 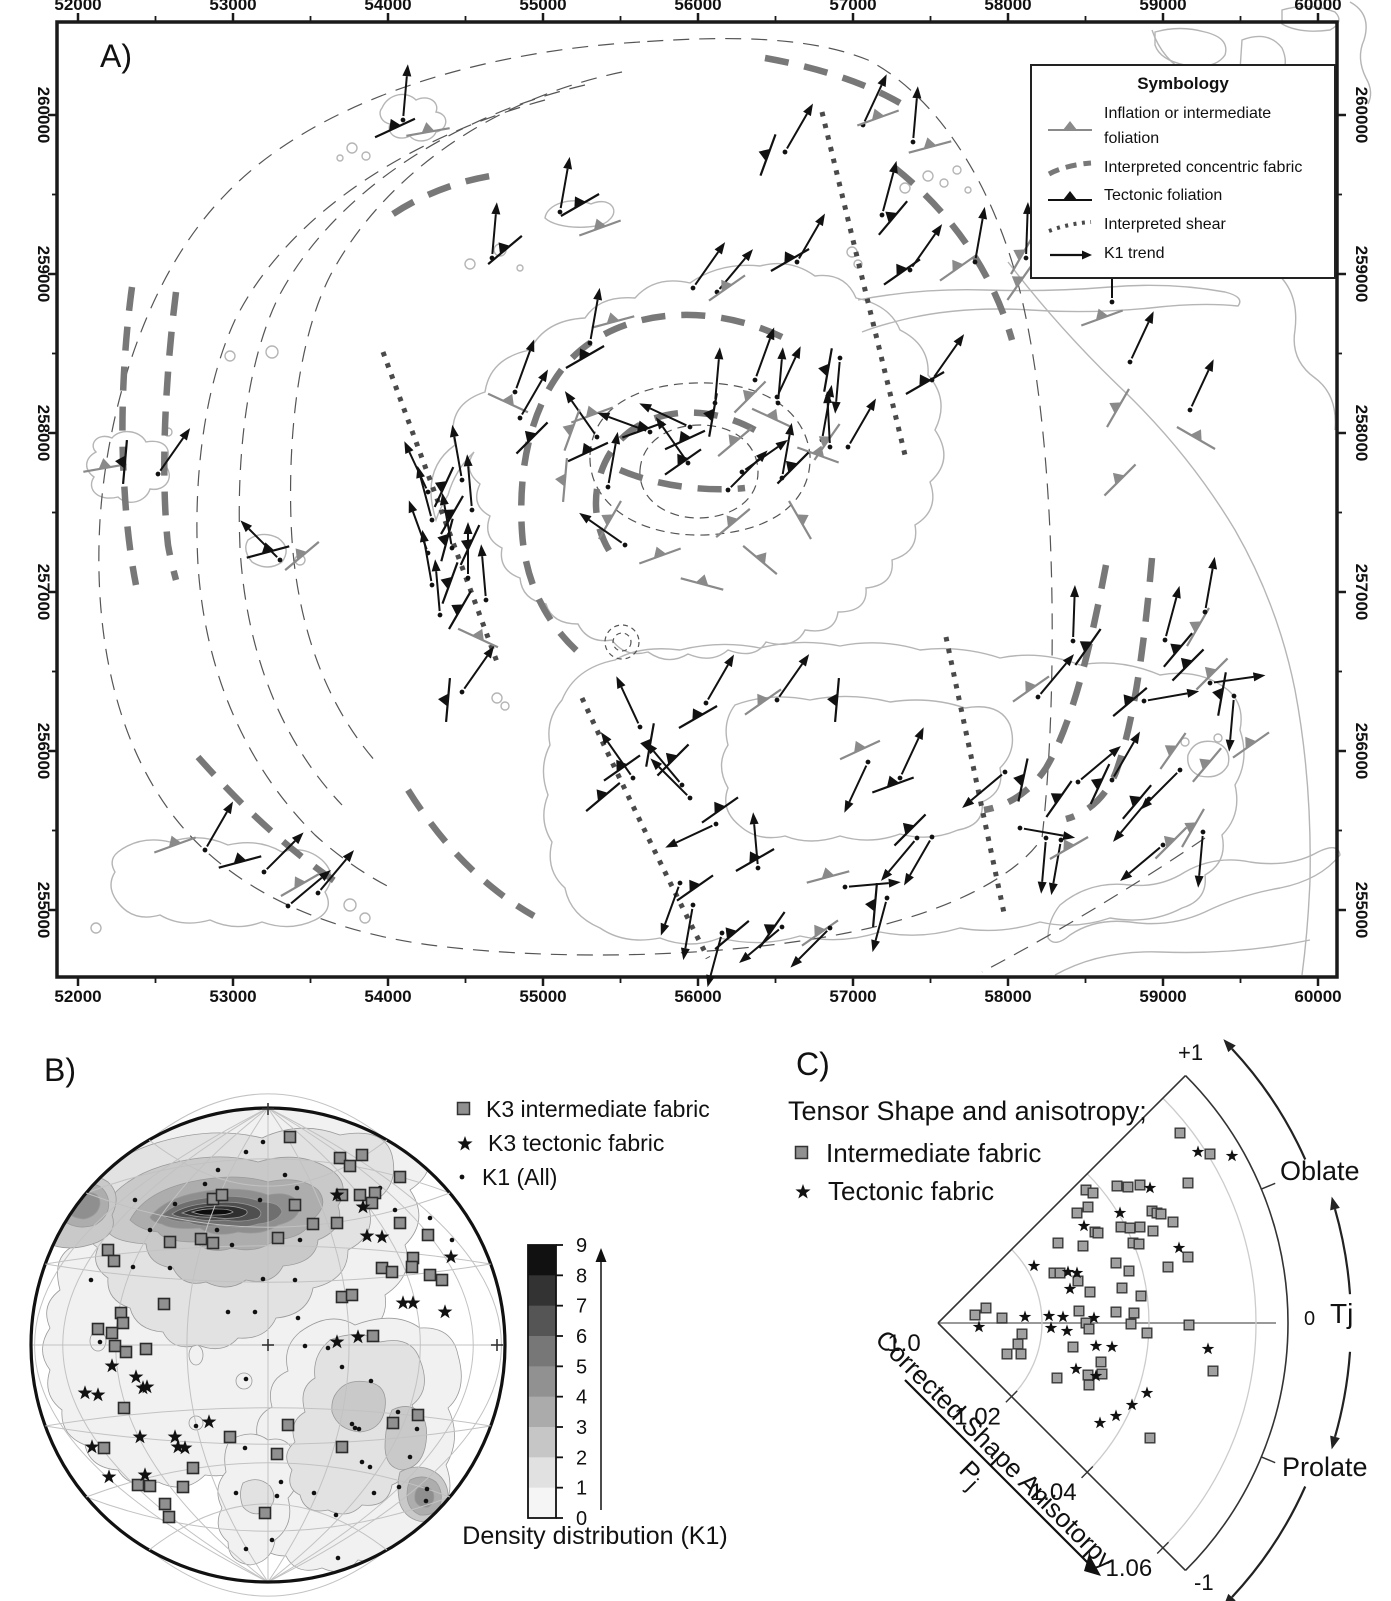 What do you see at coordinates (1070, 125) in the screenshot?
I see `gray-foliation-icon` at bounding box center [1070, 125].